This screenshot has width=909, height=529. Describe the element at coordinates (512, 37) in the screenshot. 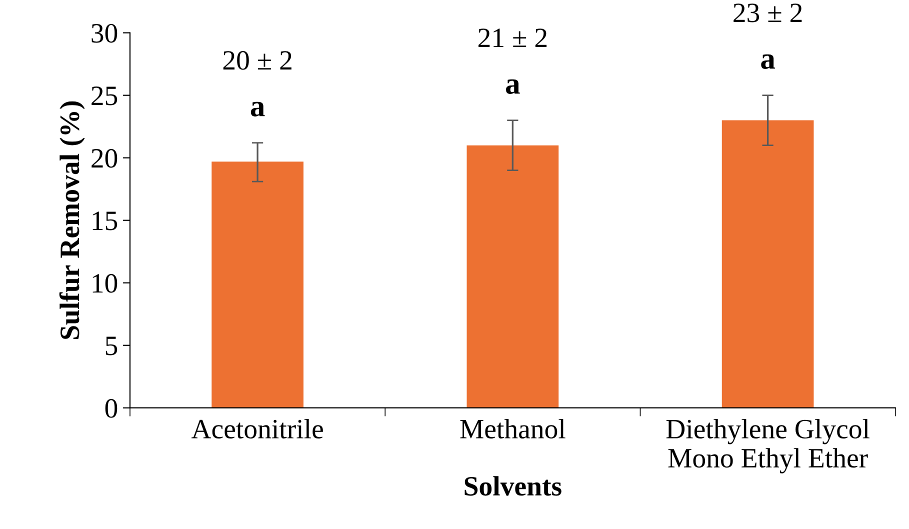

I see `annotation: 21 ± 2` at that location.